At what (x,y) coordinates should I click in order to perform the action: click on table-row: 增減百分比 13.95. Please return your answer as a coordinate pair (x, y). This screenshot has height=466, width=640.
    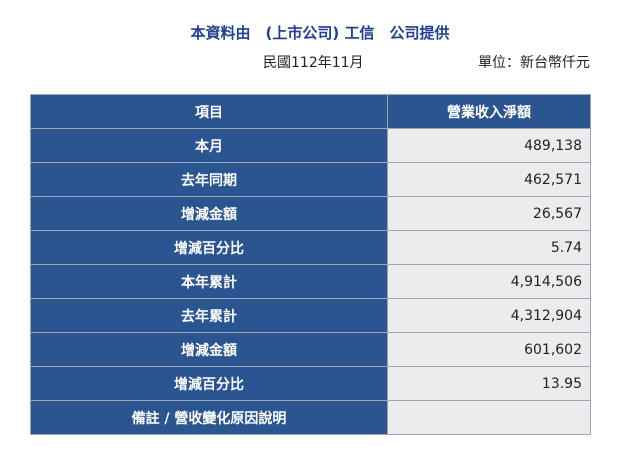
    Looking at the image, I should click on (310, 383).